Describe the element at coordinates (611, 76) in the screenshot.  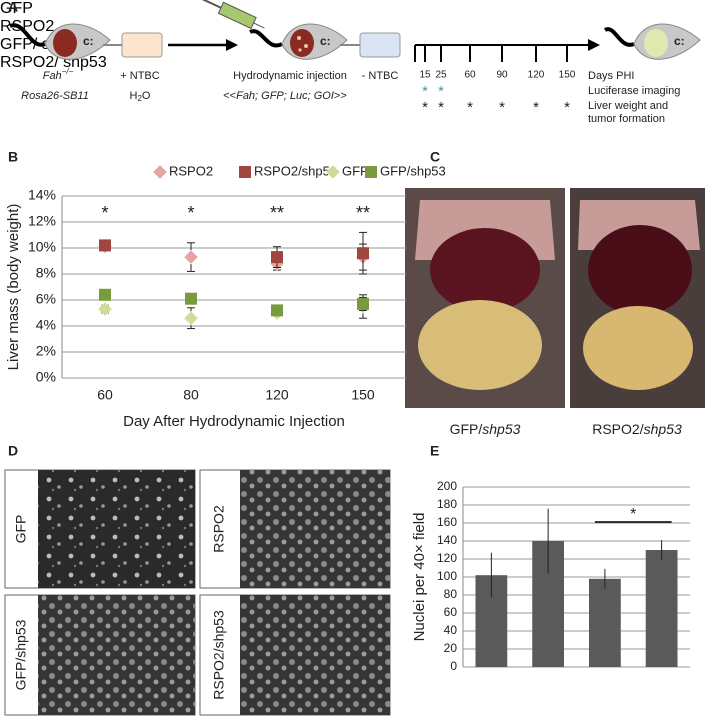
I see `timeline-unit: Days PHI` at that location.